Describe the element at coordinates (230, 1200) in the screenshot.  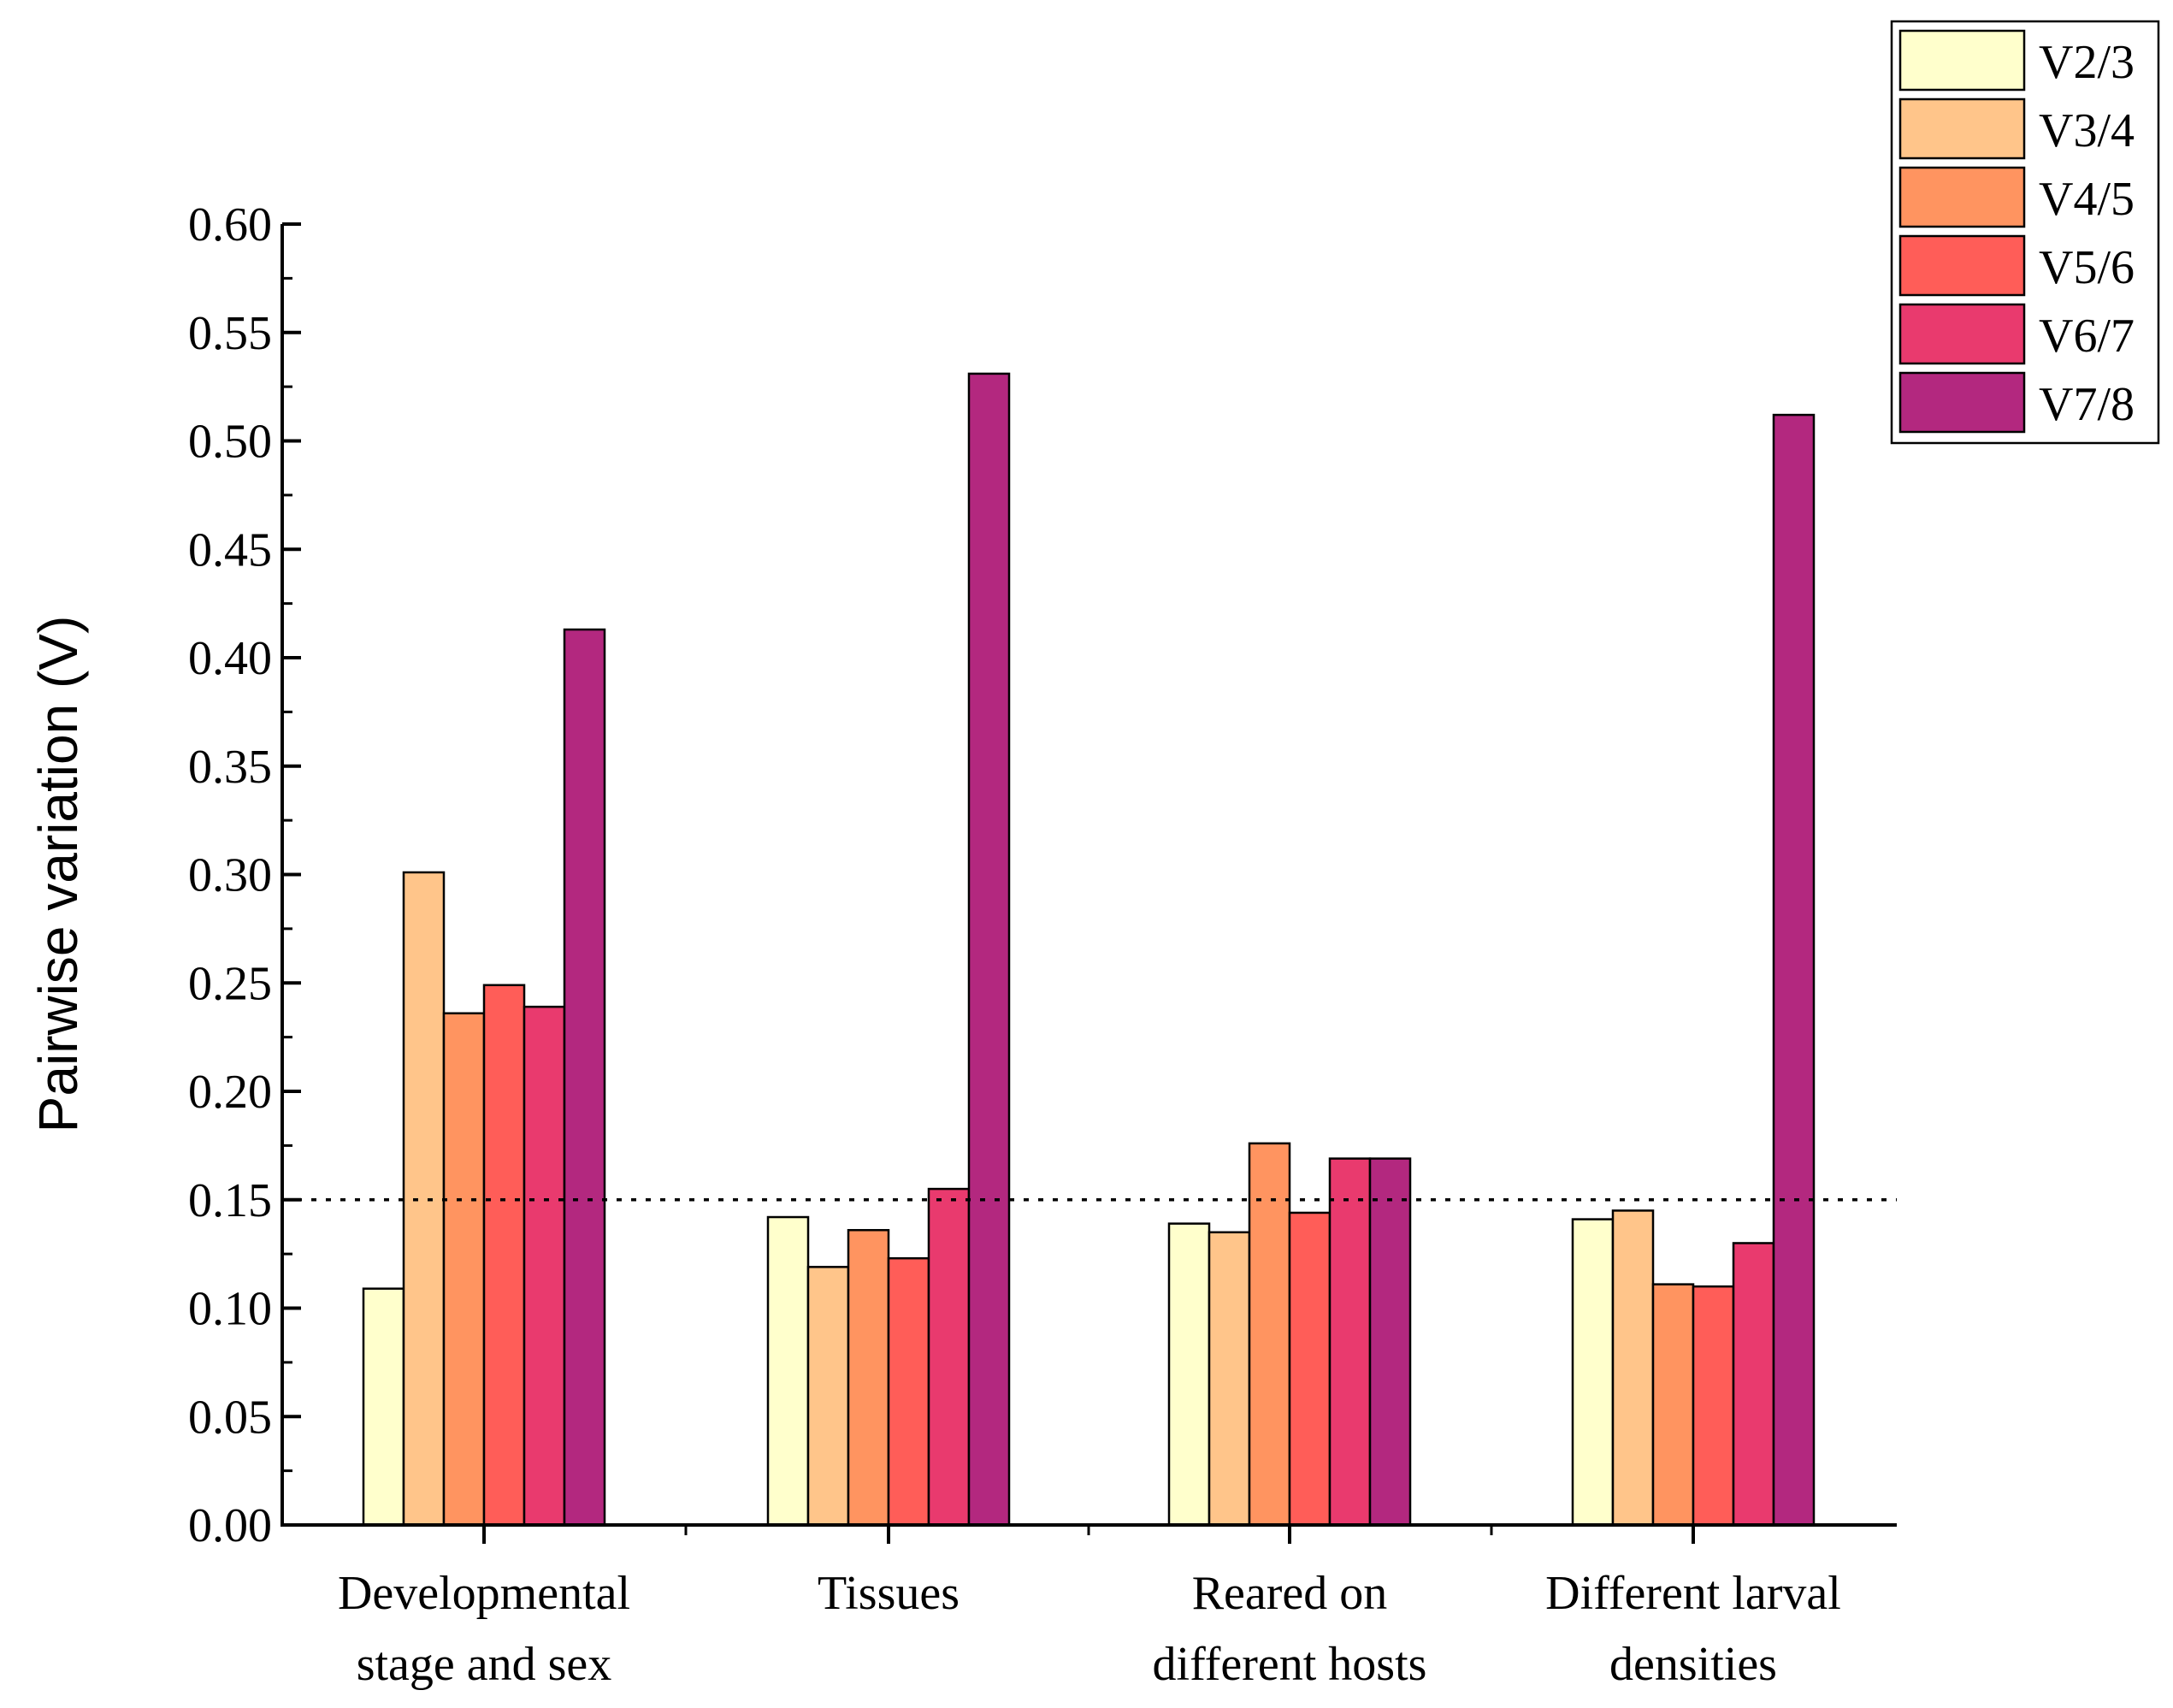
I see `y-tick-label: 0.15` at that location.